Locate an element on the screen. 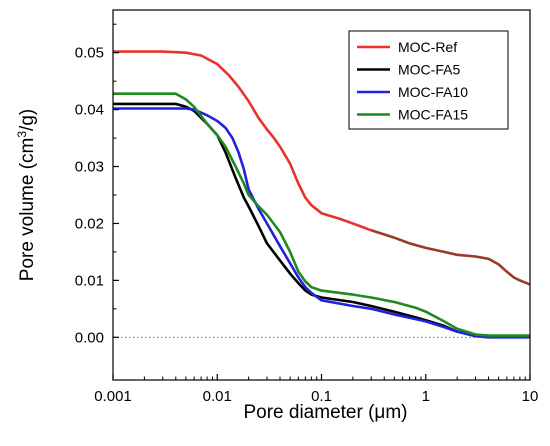  x-tick-label: 0.1 is located at coordinates (321, 396).